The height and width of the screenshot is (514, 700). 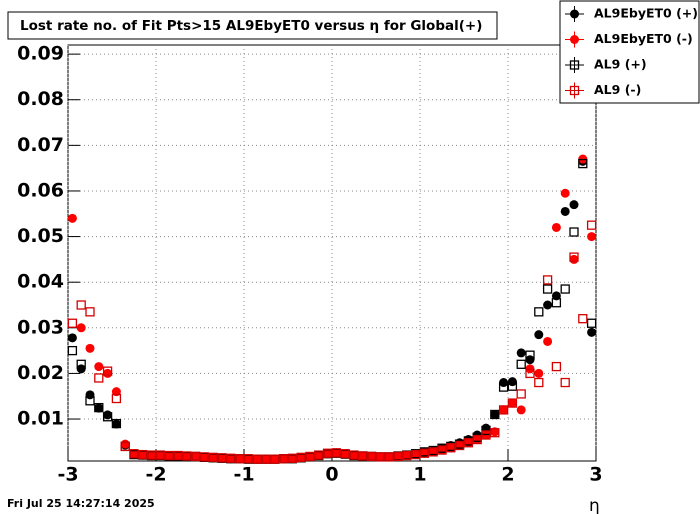 What do you see at coordinates (40, 373) in the screenshot?
I see `y-tick-label: 0.02` at bounding box center [40, 373].